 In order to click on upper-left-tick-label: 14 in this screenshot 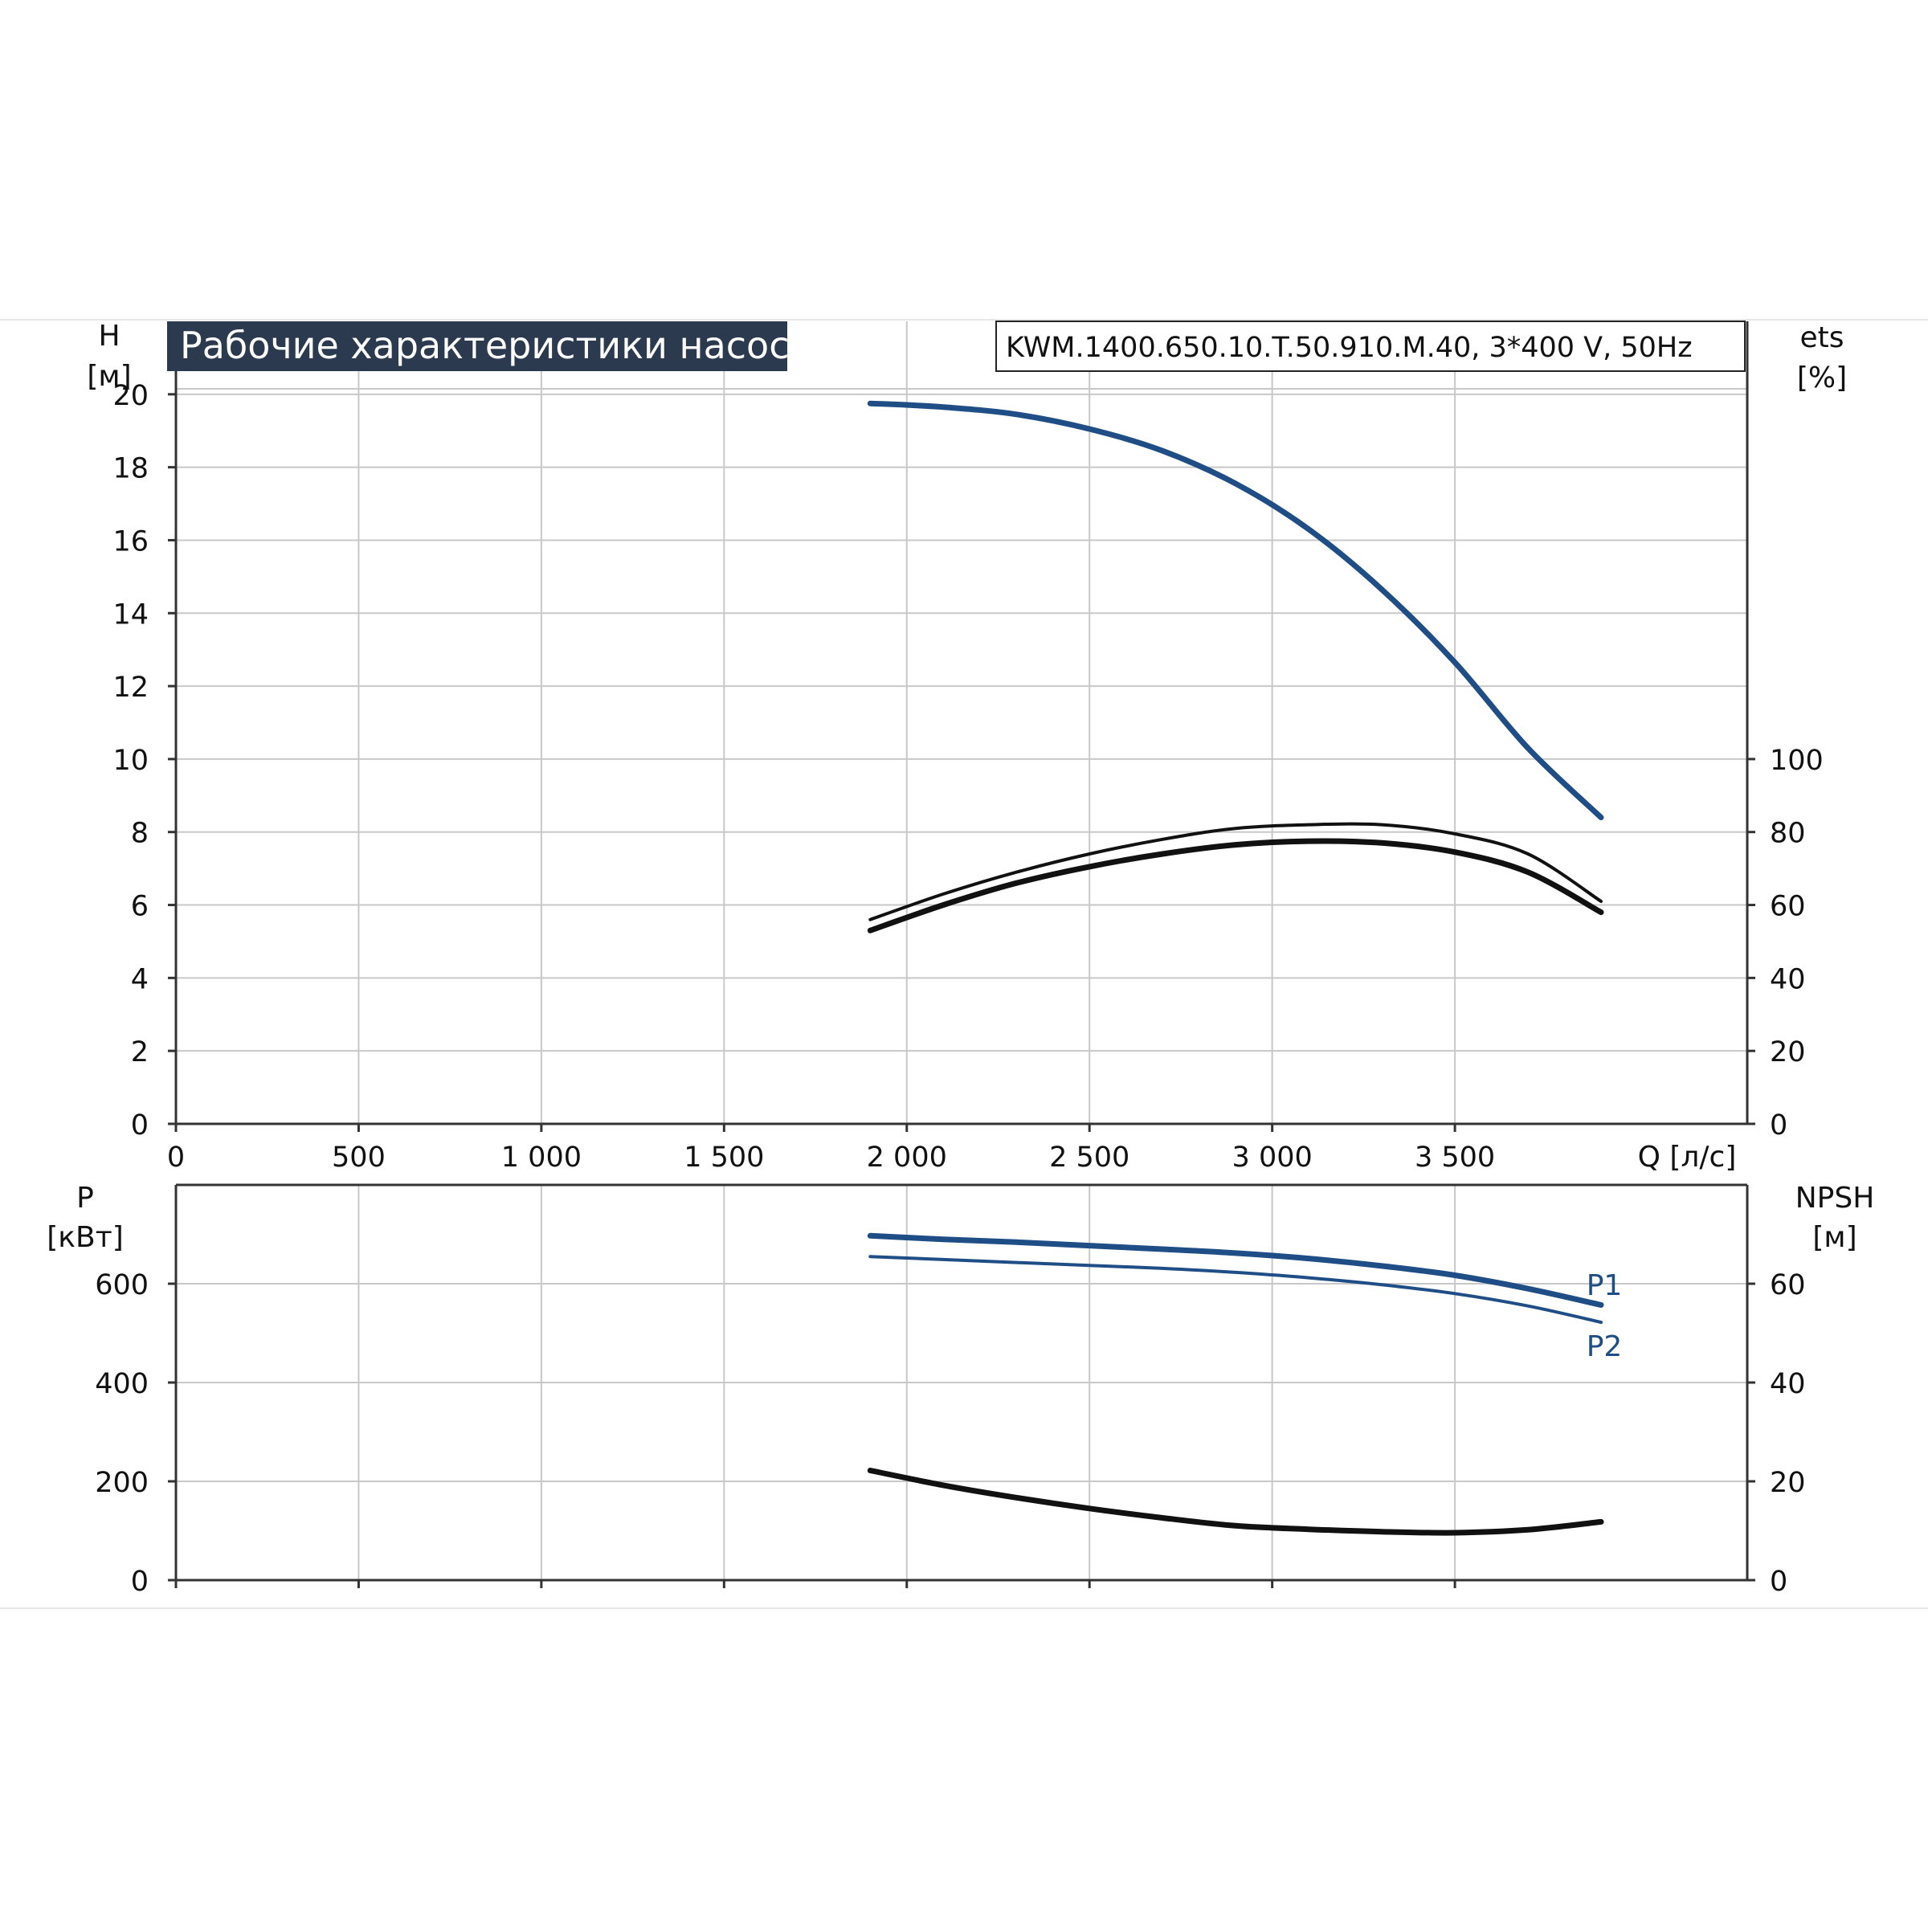, I will do `click(130, 614)`.